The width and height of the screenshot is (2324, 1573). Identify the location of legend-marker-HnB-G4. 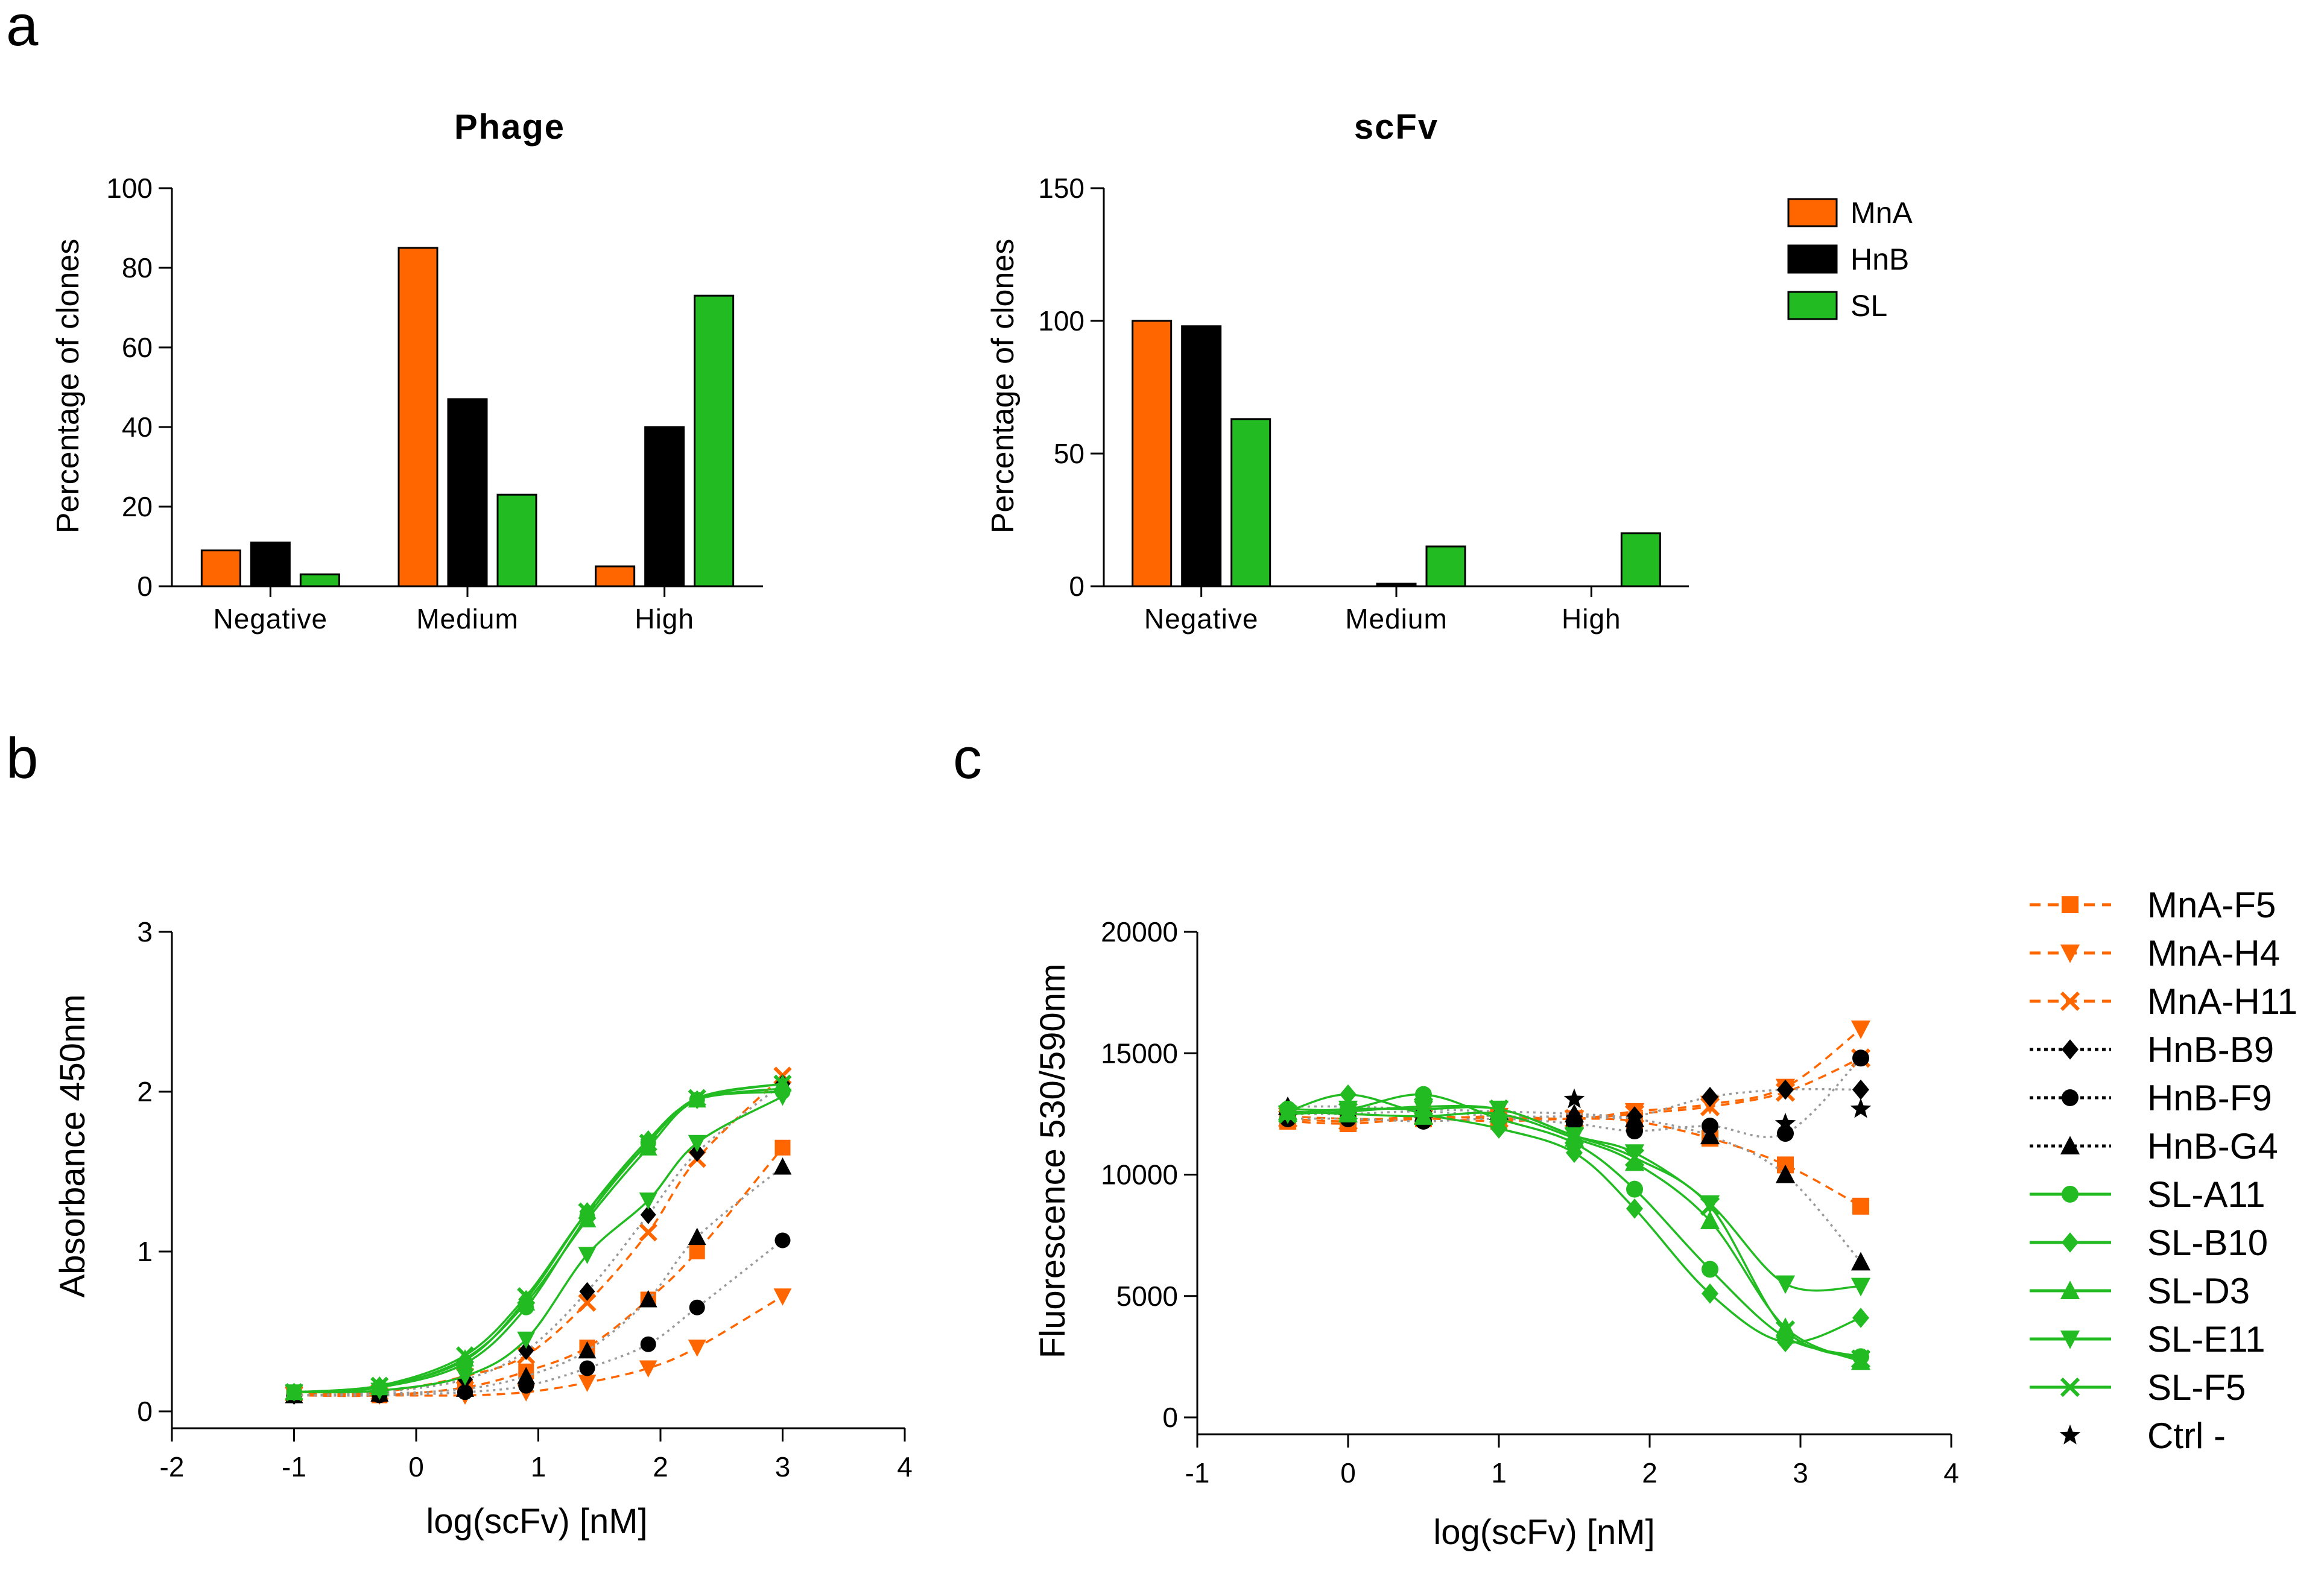
(2070, 1145).